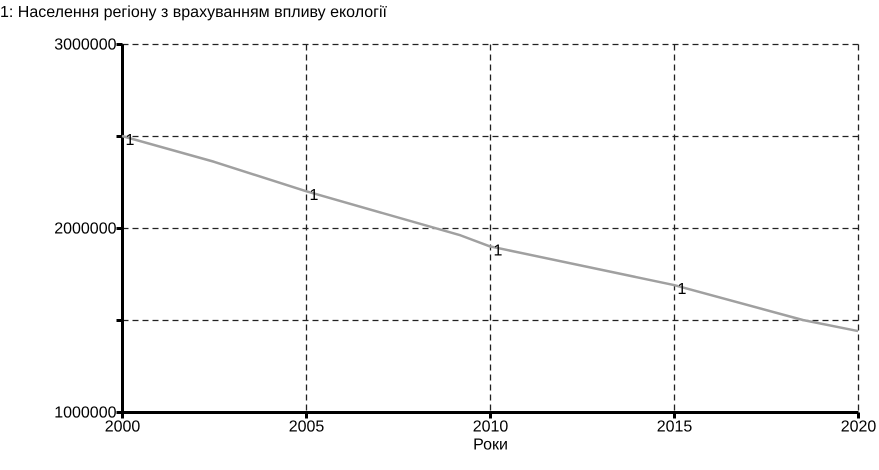  What do you see at coordinates (85, 45) in the screenshot?
I see `y-tick-label: 3000000` at bounding box center [85, 45].